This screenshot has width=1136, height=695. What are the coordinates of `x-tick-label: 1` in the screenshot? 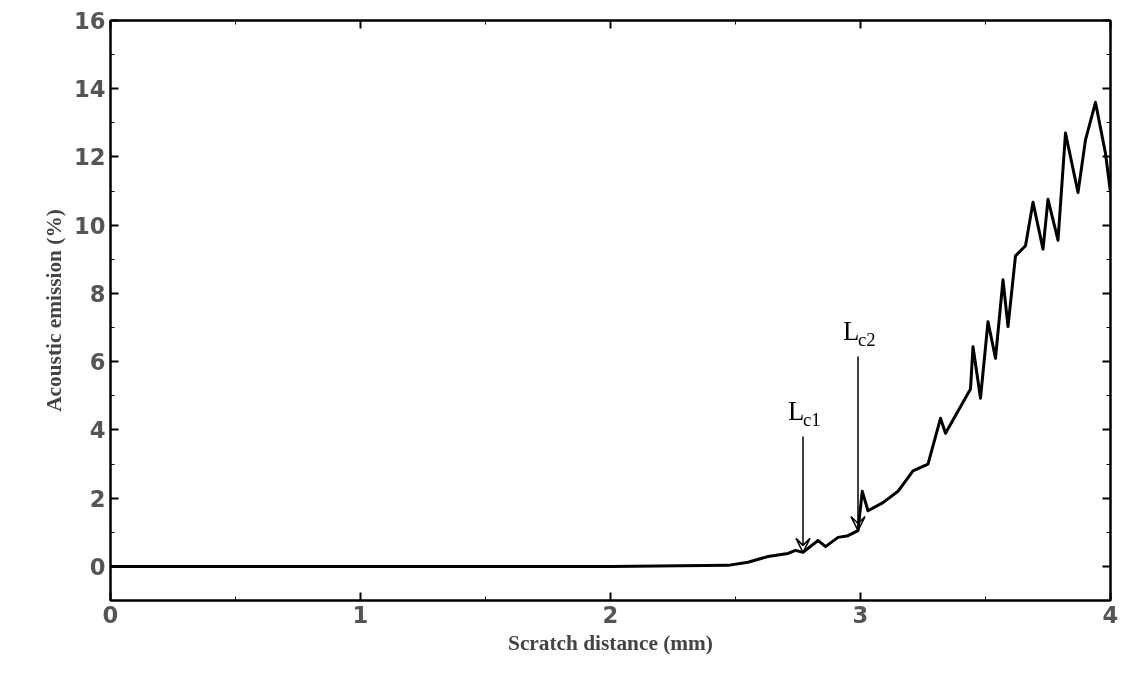 It's located at (360, 614).